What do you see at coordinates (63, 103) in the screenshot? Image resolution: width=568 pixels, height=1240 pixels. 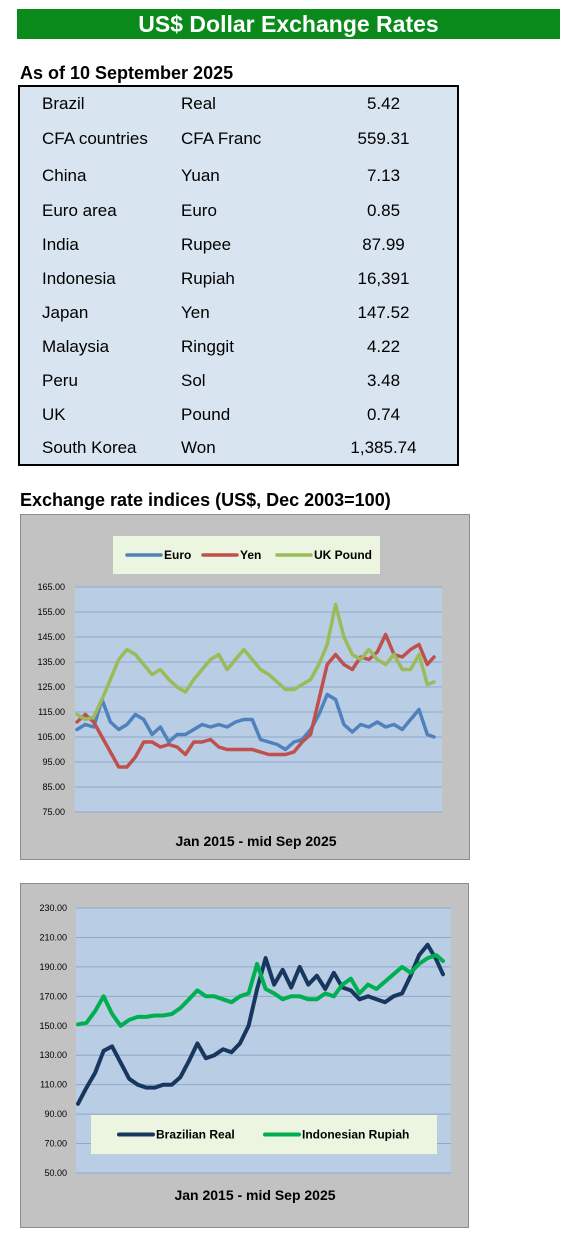 I see `country-cell: Brazil` at bounding box center [63, 103].